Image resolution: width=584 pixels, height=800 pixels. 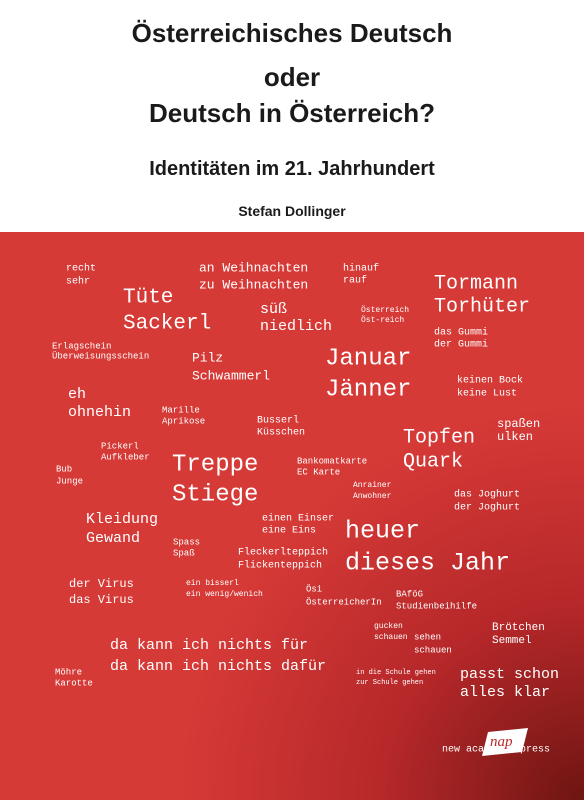 I want to click on word-variant: der Gummi, so click(x=461, y=345).